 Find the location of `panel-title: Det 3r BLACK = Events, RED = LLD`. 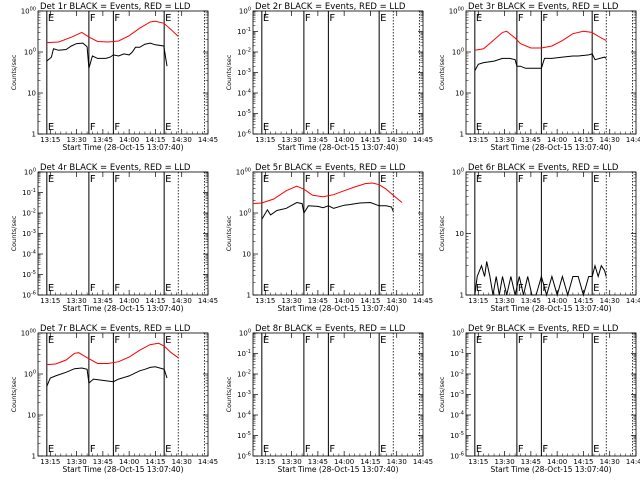

panel-title: Det 3r BLACK = Events, RED = LLD is located at coordinates (543, 7).